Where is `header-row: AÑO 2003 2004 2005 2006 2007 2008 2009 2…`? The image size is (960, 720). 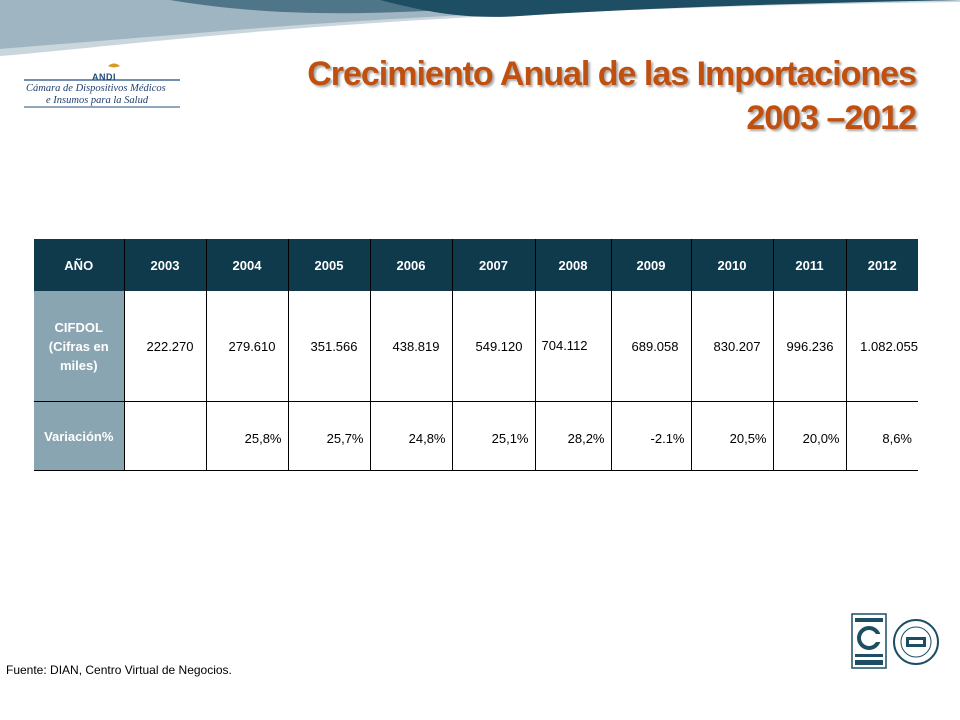 header-row: AÑO 2003 2004 2005 2006 2007 2008 2009 2… is located at coordinates (476, 265).